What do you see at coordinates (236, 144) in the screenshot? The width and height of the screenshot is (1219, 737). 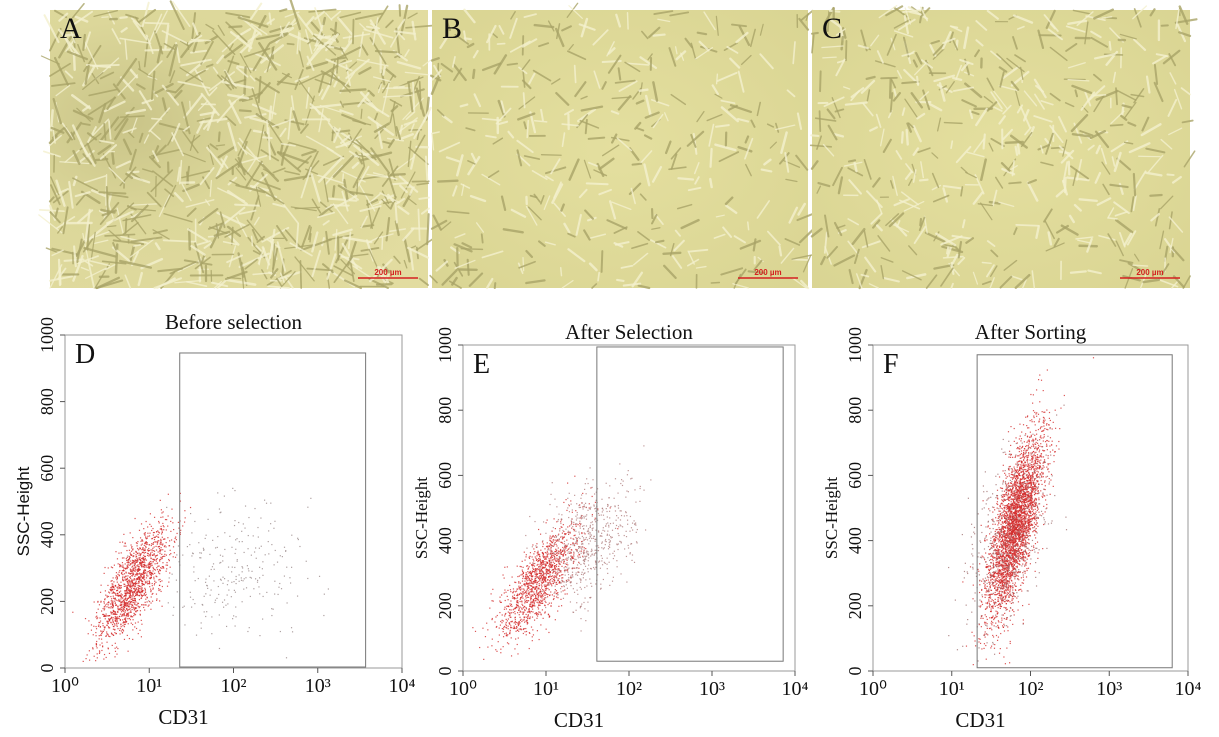 I see `micrograph` at bounding box center [236, 144].